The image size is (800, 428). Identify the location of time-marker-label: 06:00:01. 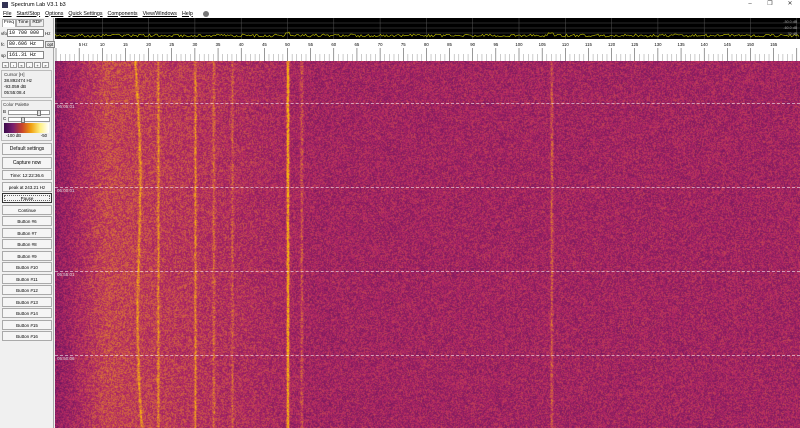
(66, 190).